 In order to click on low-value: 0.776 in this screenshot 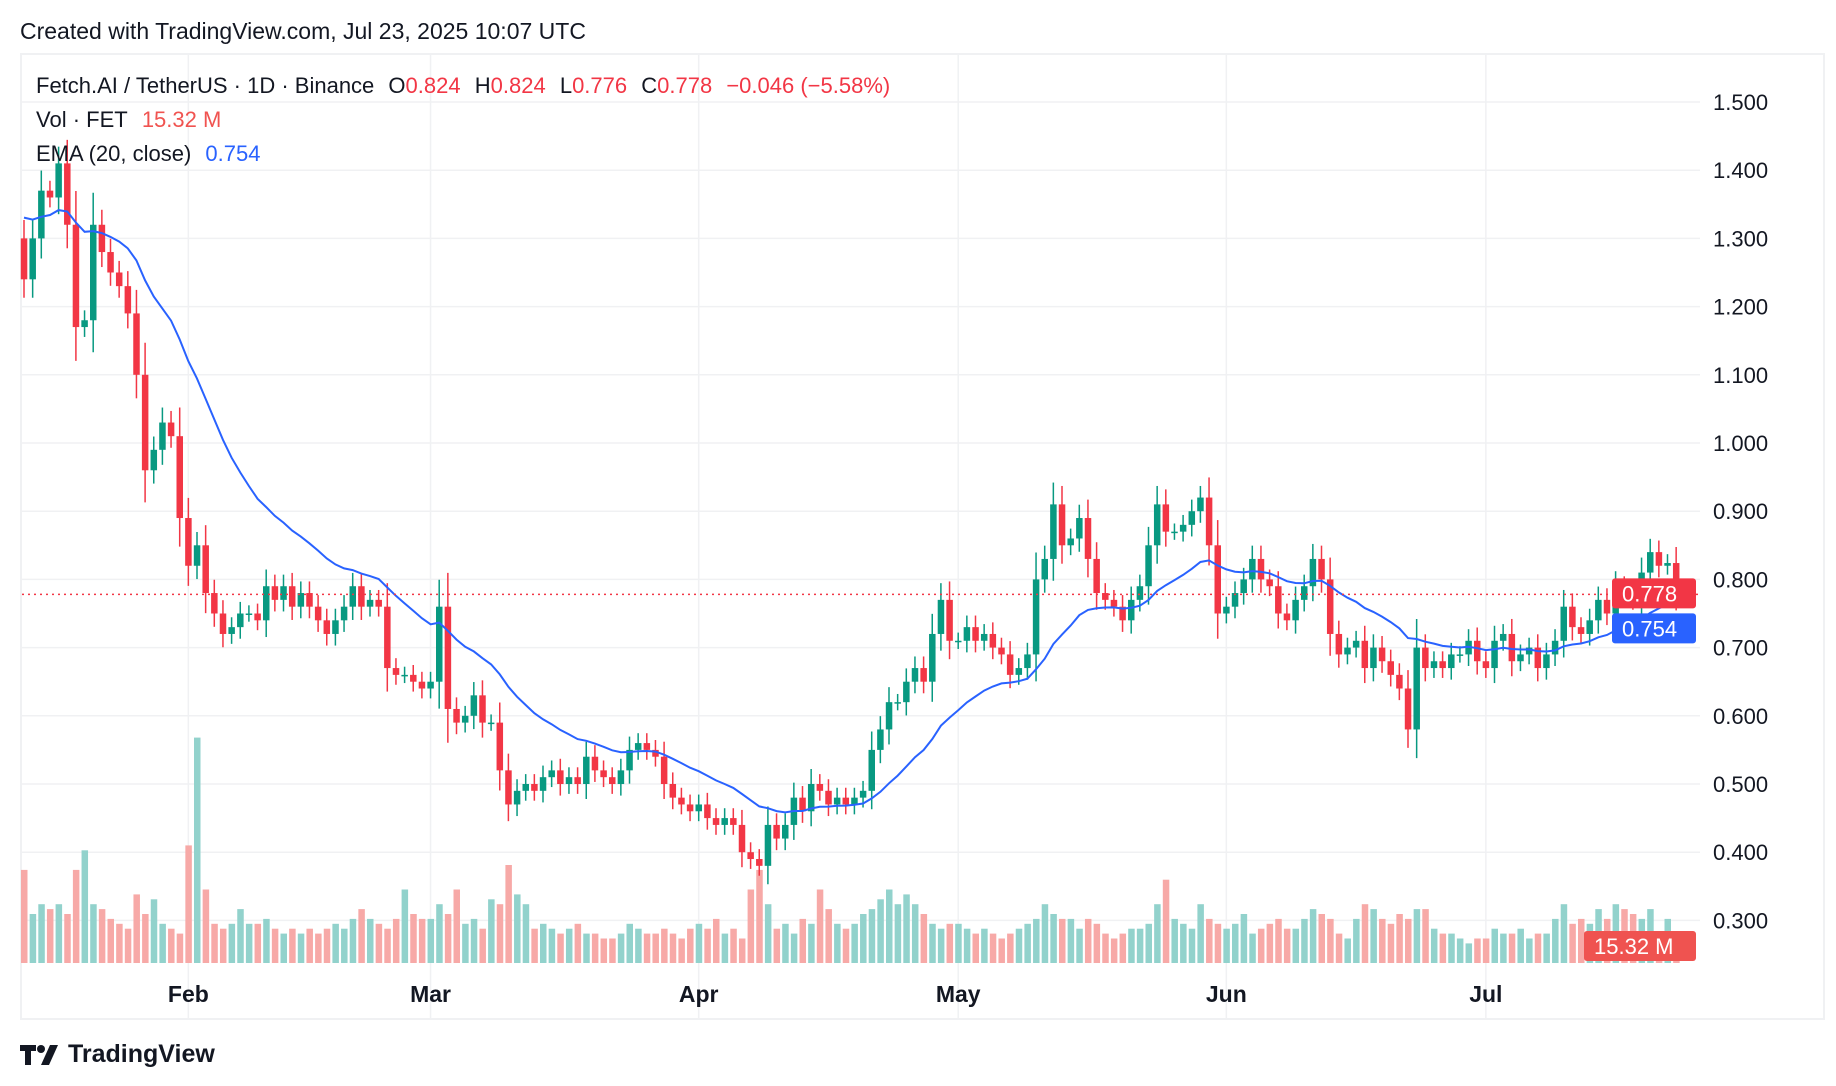, I will do `click(600, 85)`.